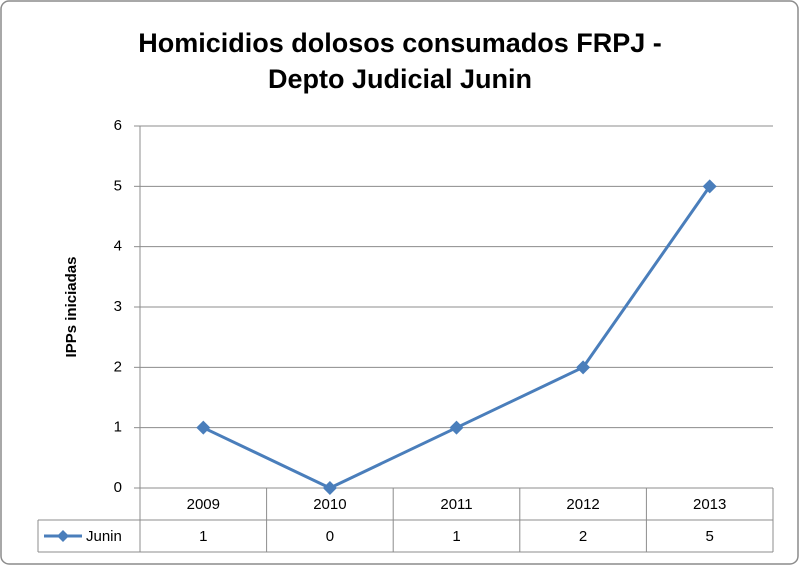 The width and height of the screenshot is (800, 571). What do you see at coordinates (400, 79) in the screenshot?
I see `chart-title: Depto Judicial Junin` at bounding box center [400, 79].